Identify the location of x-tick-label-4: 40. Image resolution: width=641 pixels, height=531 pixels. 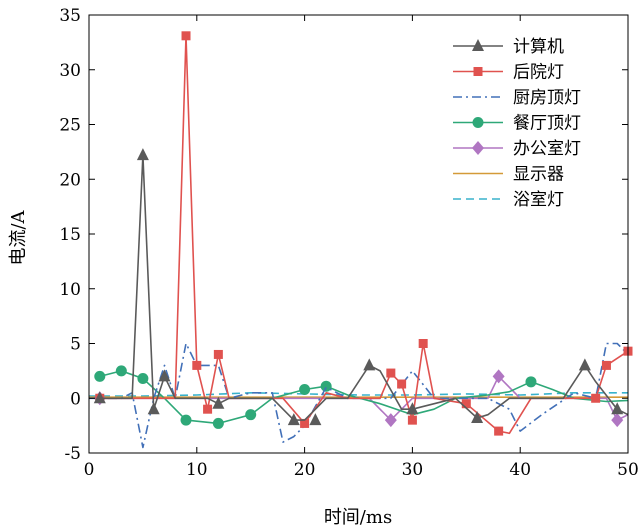
(520, 470).